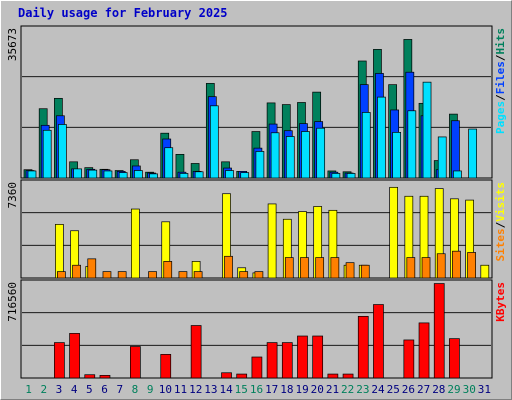  What do you see at coordinates (12, 302) in the screenshot?
I see `panel-3-max-label: 716560` at bounding box center [12, 302].